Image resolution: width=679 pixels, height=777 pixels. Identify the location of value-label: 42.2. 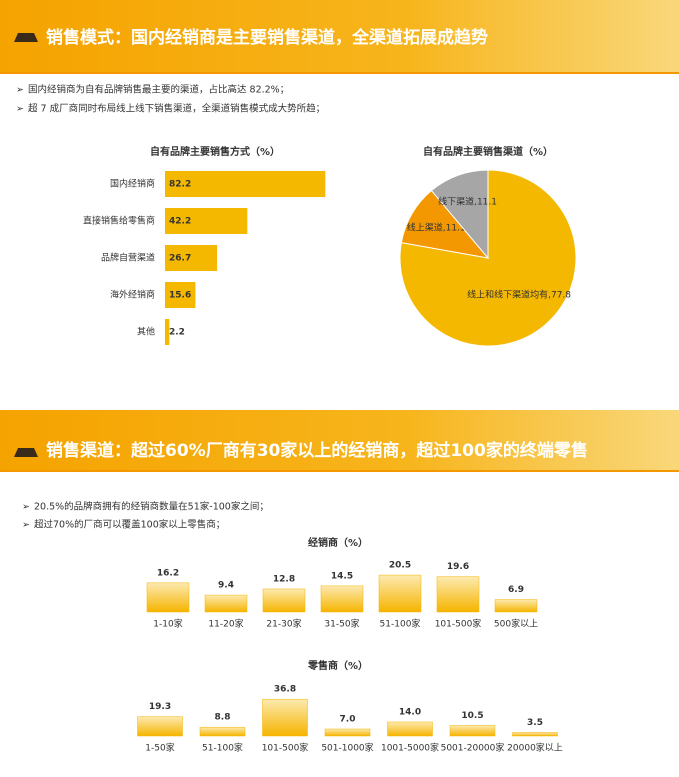
(180, 222).